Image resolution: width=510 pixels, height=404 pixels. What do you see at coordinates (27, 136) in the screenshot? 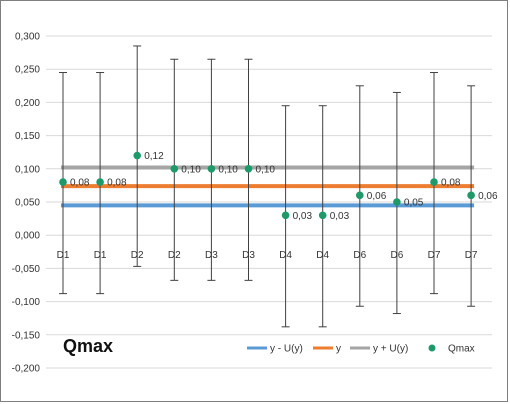
I see `y-tick-label: 0,150` at bounding box center [27, 136].